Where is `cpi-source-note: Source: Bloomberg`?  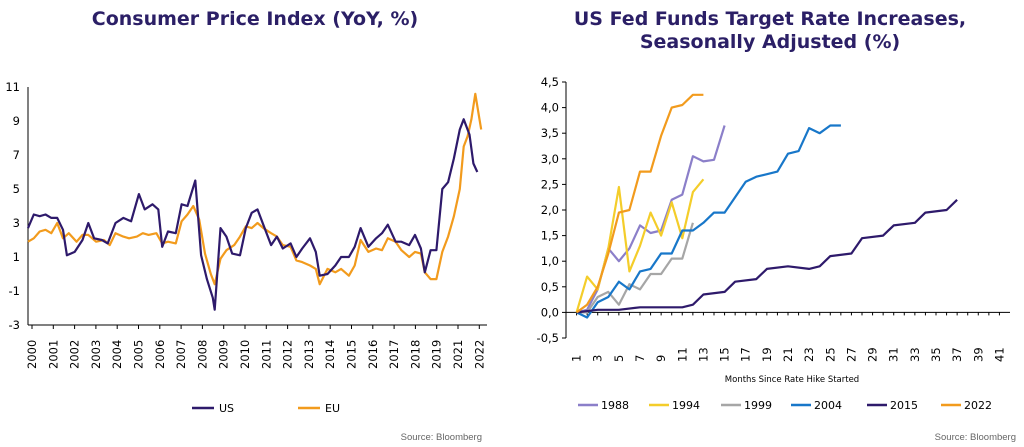 cpi-source-note: Source: Bloomberg is located at coordinates (441, 437).